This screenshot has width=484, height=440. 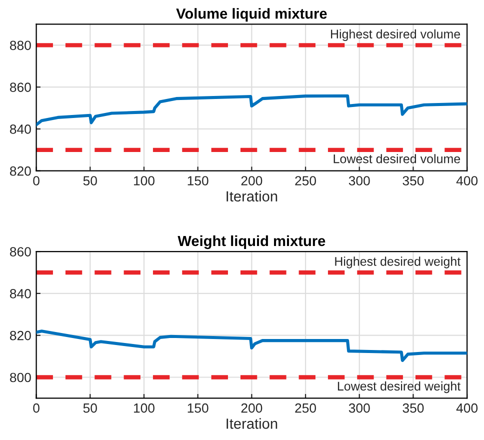 What do you see at coordinates (399, 387) in the screenshot?
I see `ref-line-label: Lowest desired weight` at bounding box center [399, 387].